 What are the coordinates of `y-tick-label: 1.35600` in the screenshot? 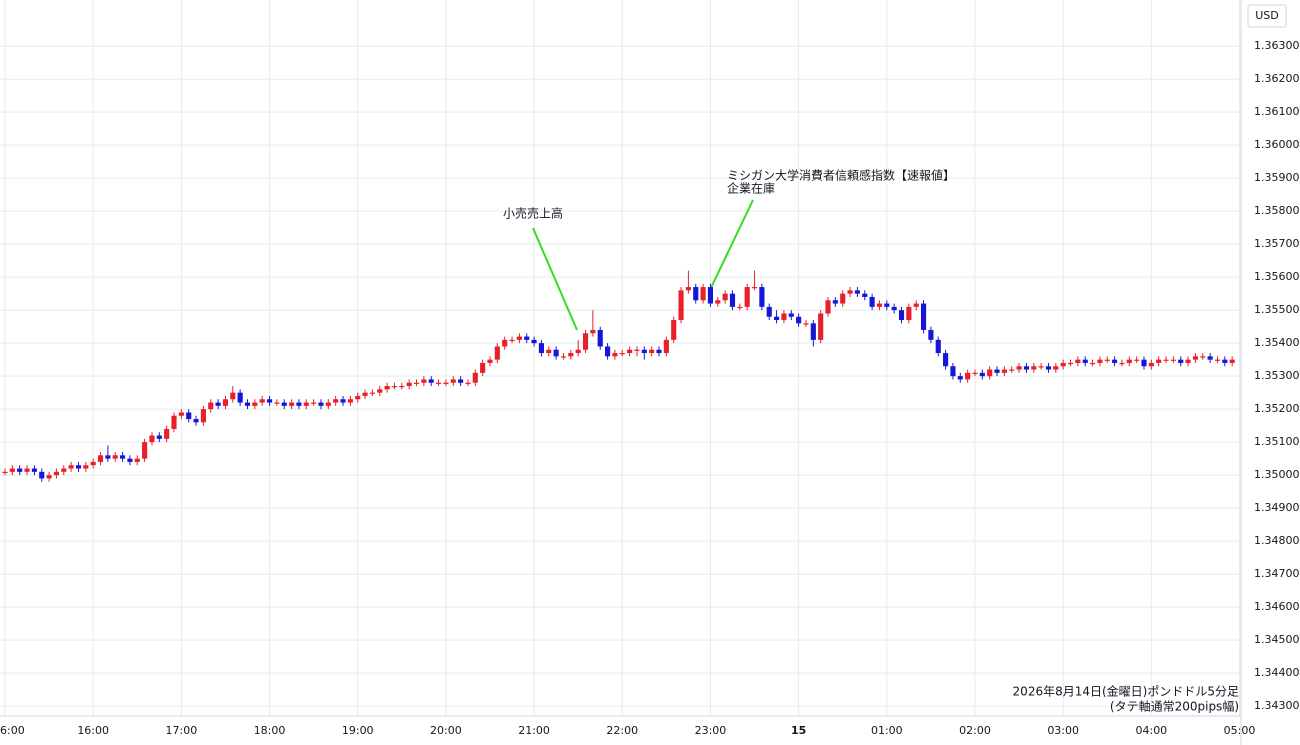 It's located at (1277, 276).